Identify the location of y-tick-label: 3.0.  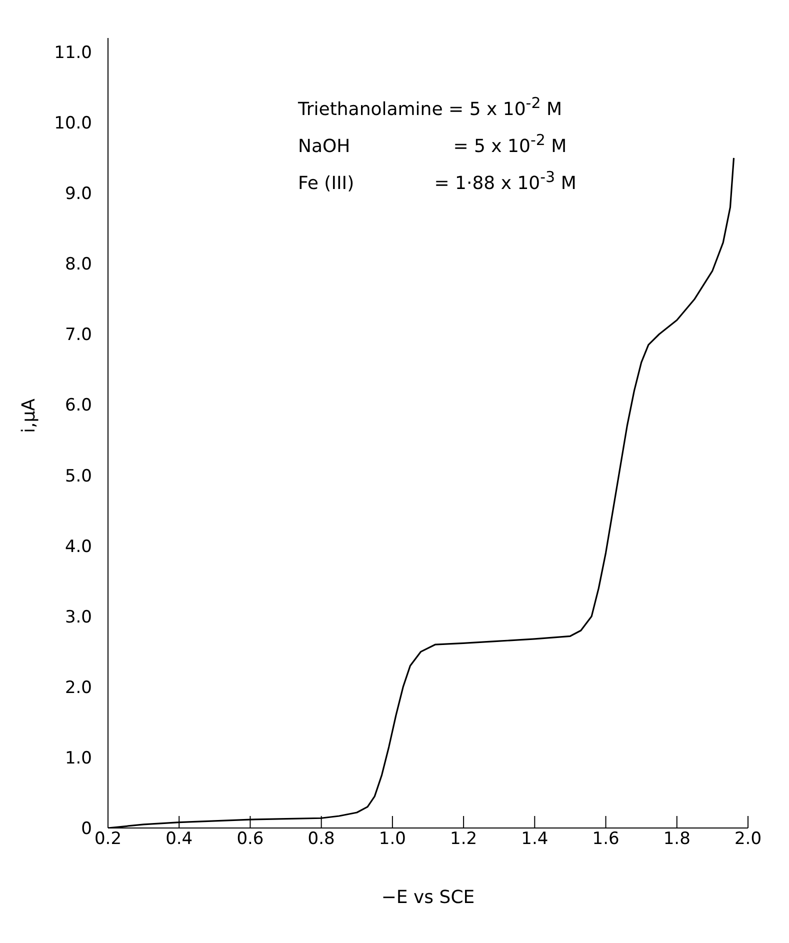
(78, 617).